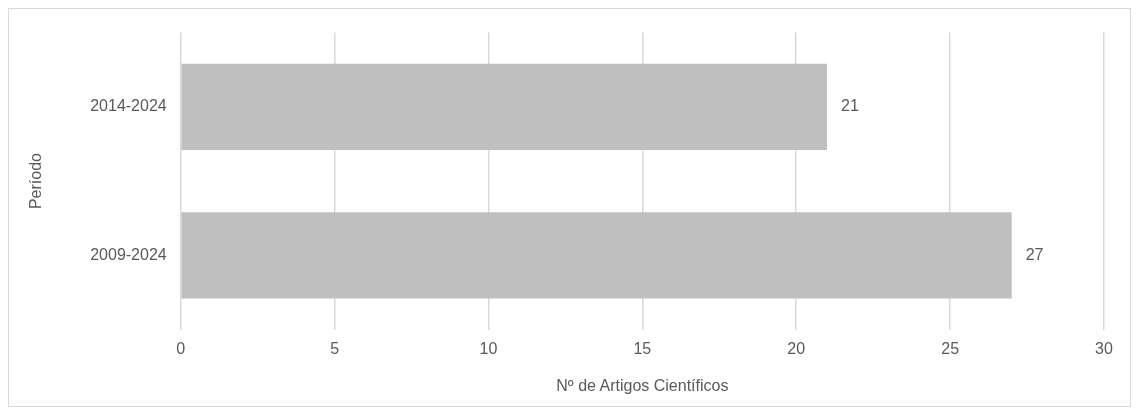 Image resolution: width=1139 pixels, height=415 pixels. Describe the element at coordinates (642, 348) in the screenshot. I see `x-tick-label: 15` at that location.